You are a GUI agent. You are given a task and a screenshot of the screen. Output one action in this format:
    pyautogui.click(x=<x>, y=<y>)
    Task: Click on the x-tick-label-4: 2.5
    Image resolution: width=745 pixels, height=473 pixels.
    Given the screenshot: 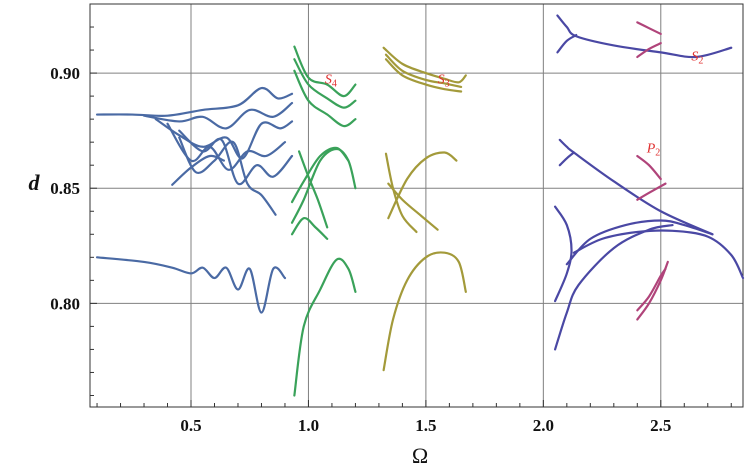 What is the action you would take?
    pyautogui.click(x=660, y=425)
    